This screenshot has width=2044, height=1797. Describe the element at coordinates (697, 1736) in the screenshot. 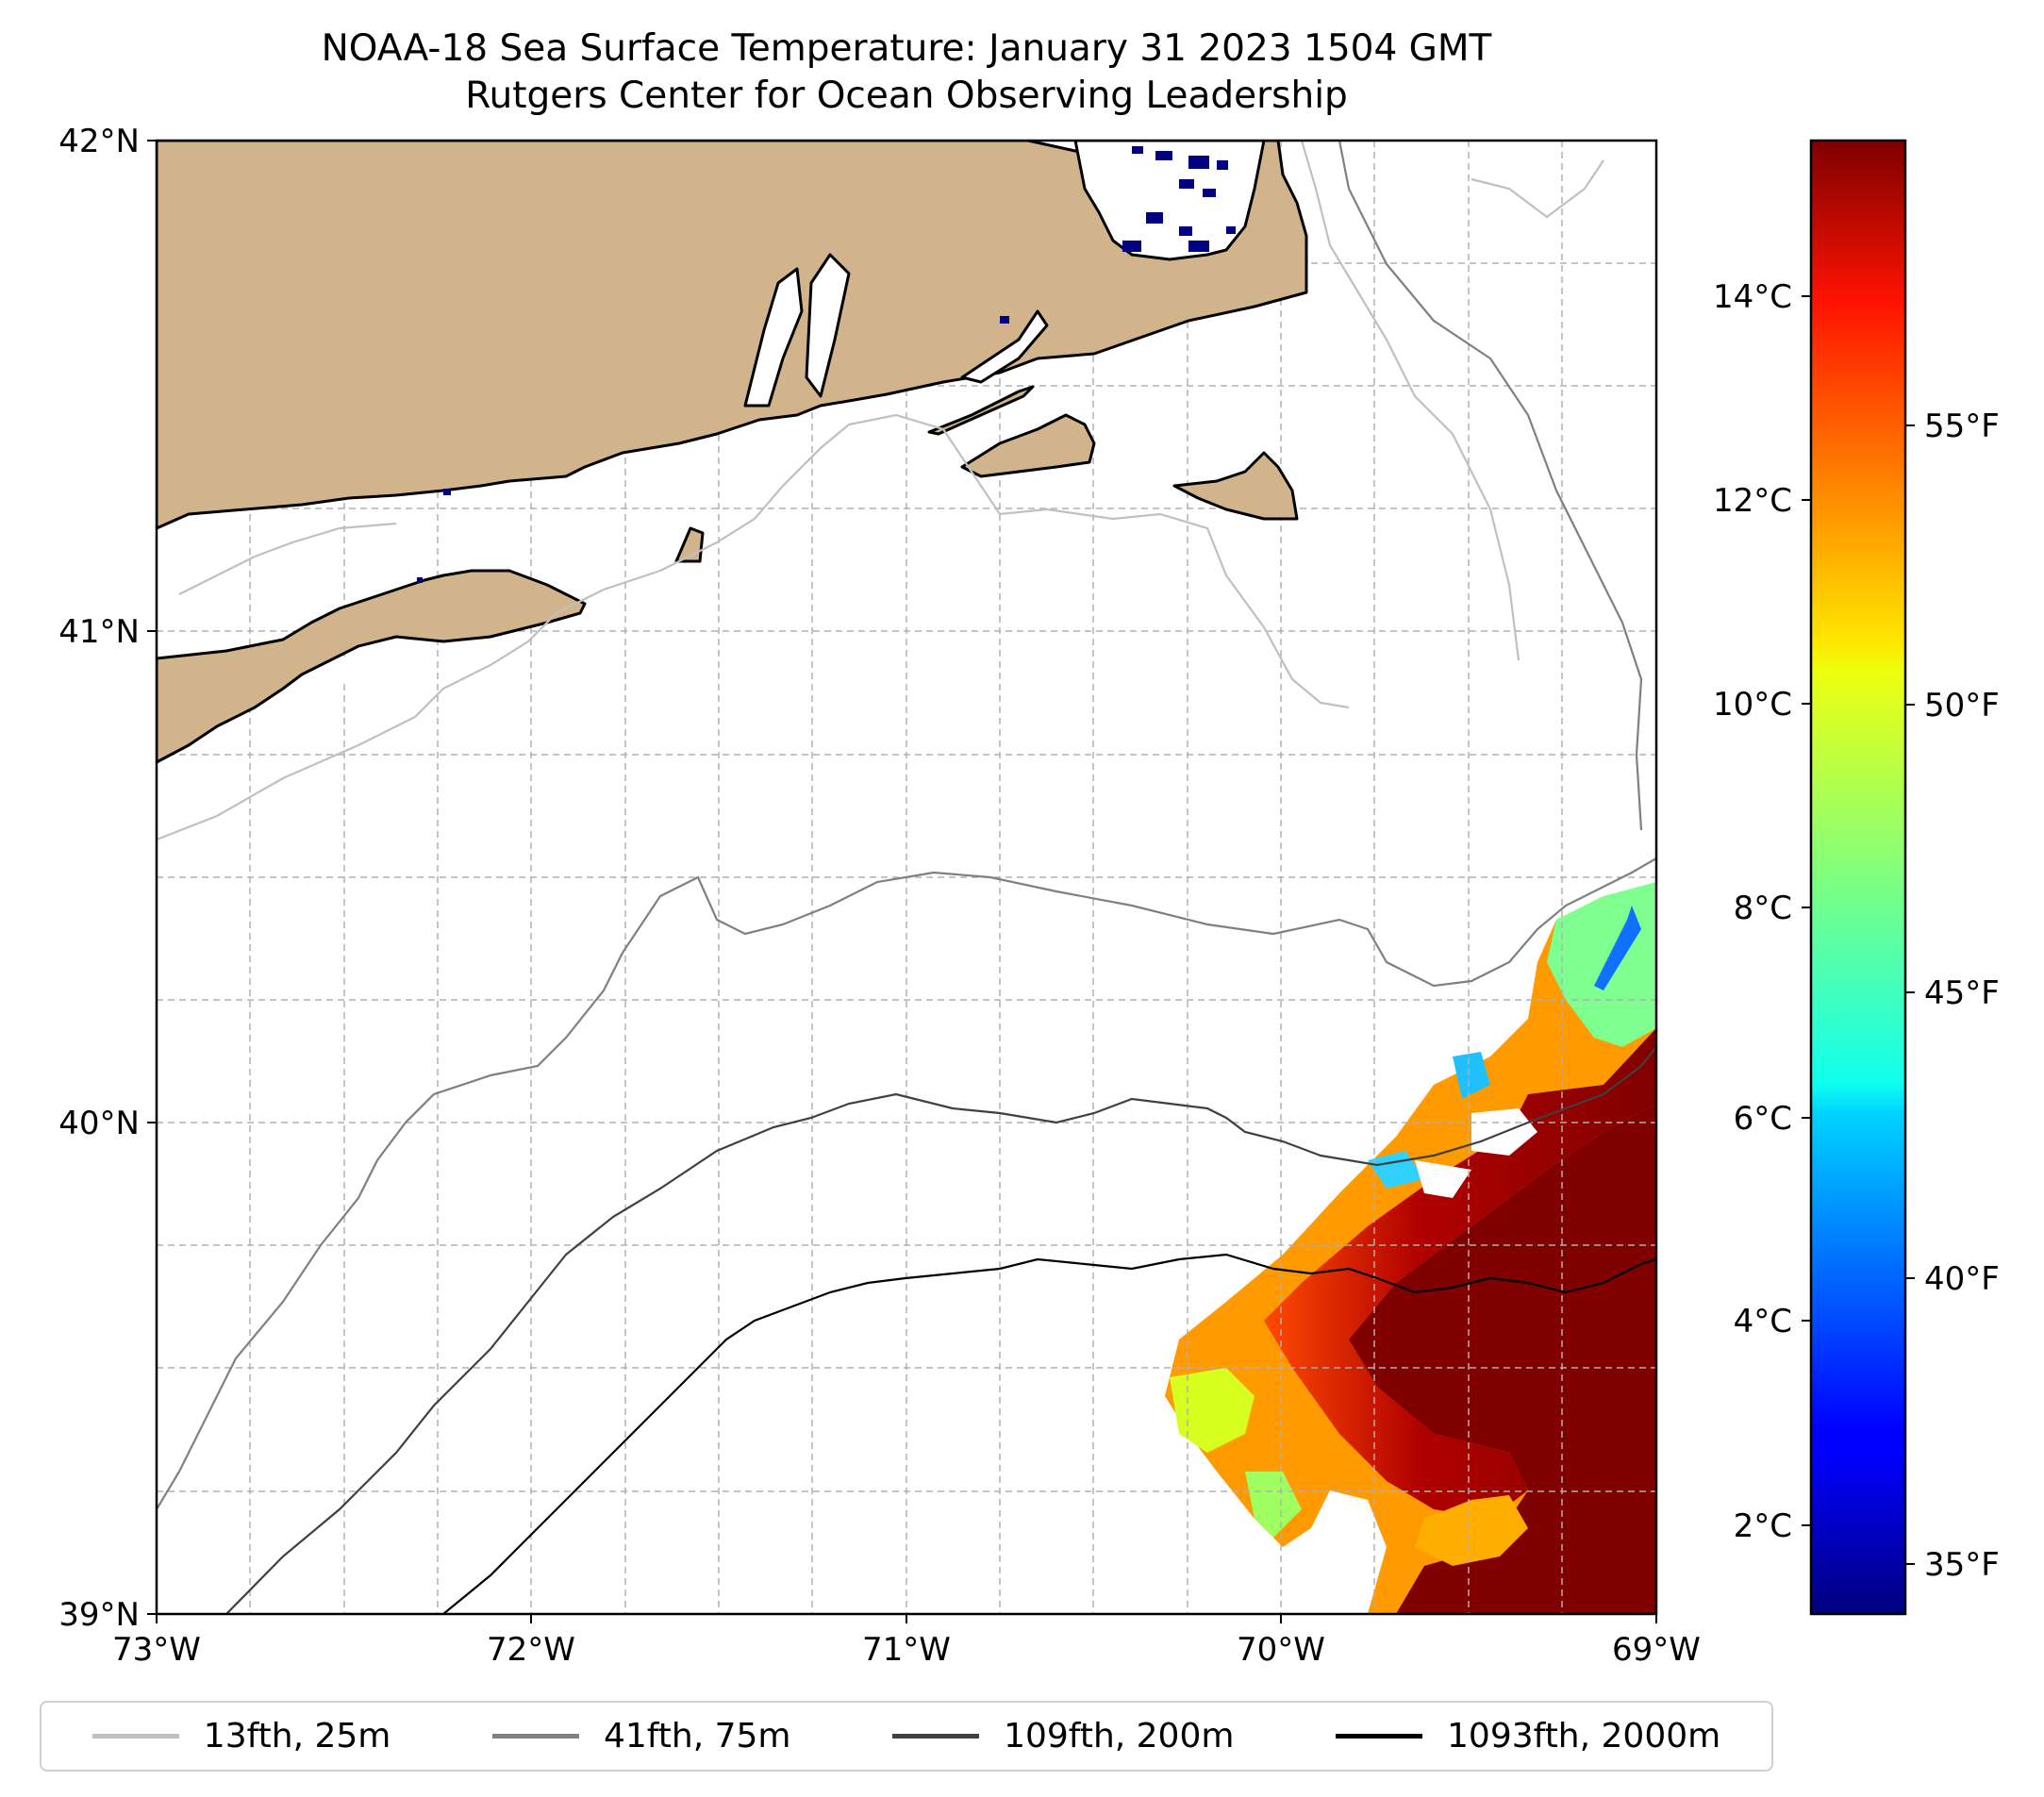

I see `legend-label: 41fth, 75m` at that location.